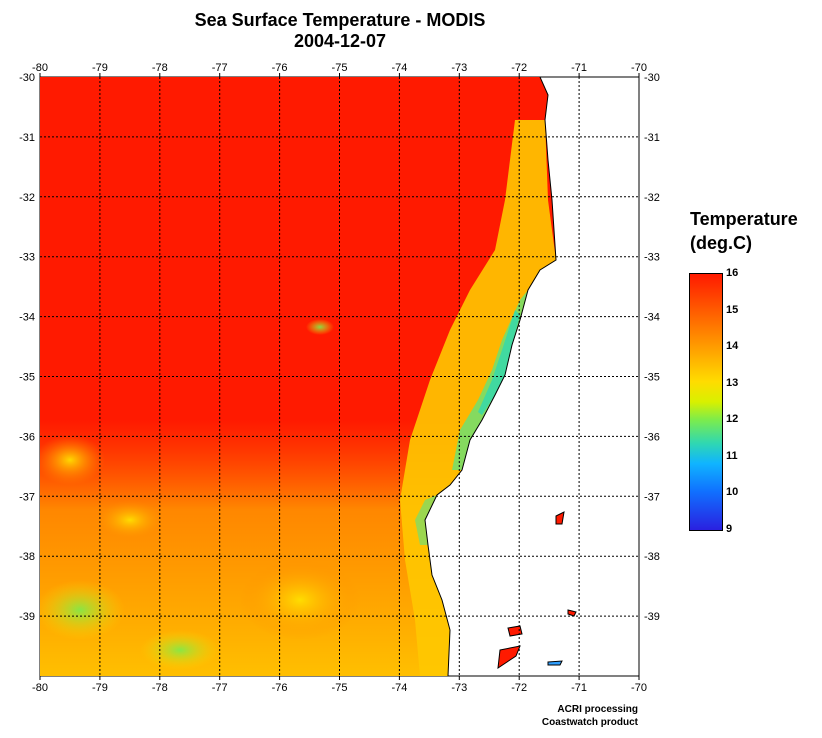 This screenshot has height=738, width=822. Describe the element at coordinates (721, 243) in the screenshot. I see `legend-title-line2: (deg.C)` at that location.